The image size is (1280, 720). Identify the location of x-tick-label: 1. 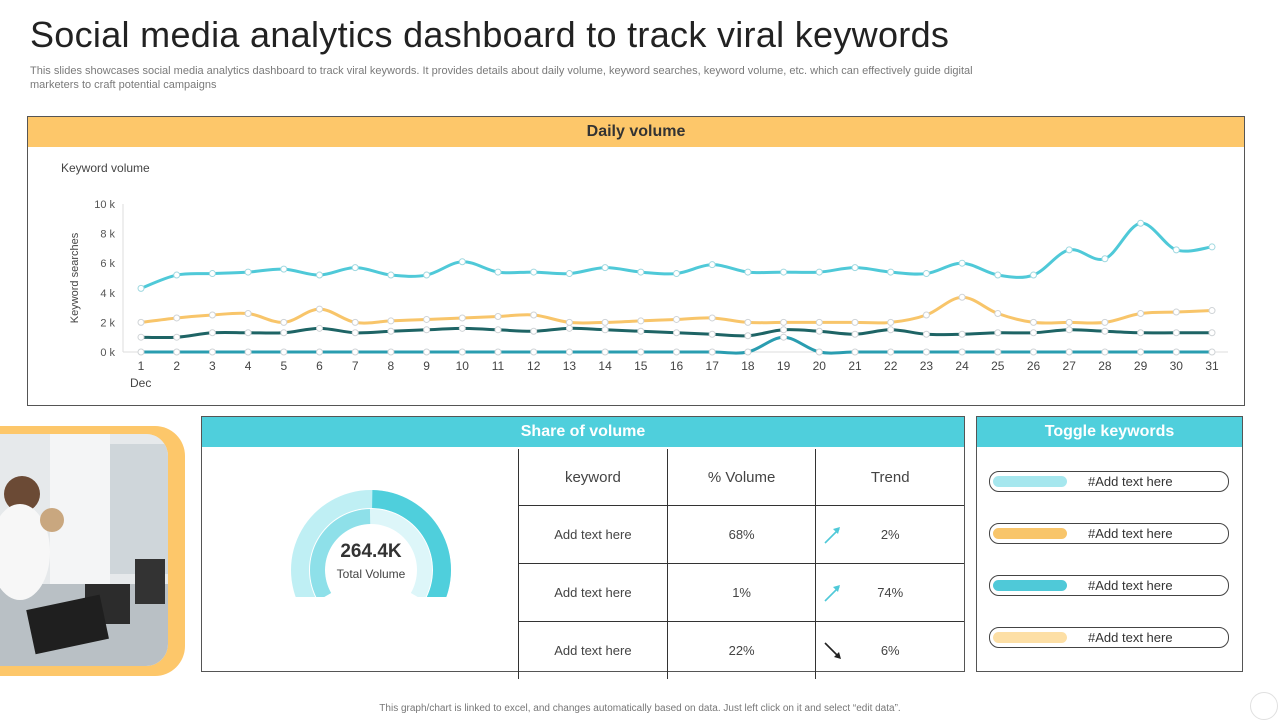
(141, 366).